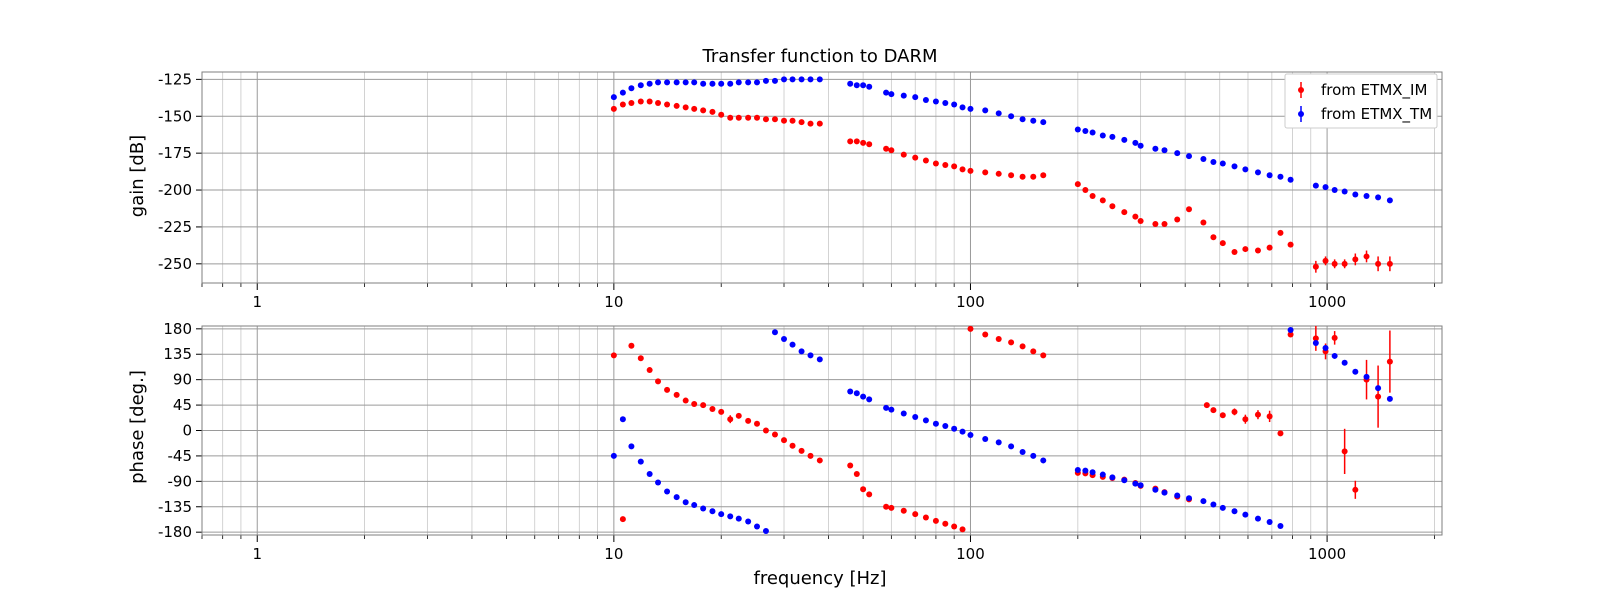  I want to click on gain-x-tick-label: 100, so click(970, 302).